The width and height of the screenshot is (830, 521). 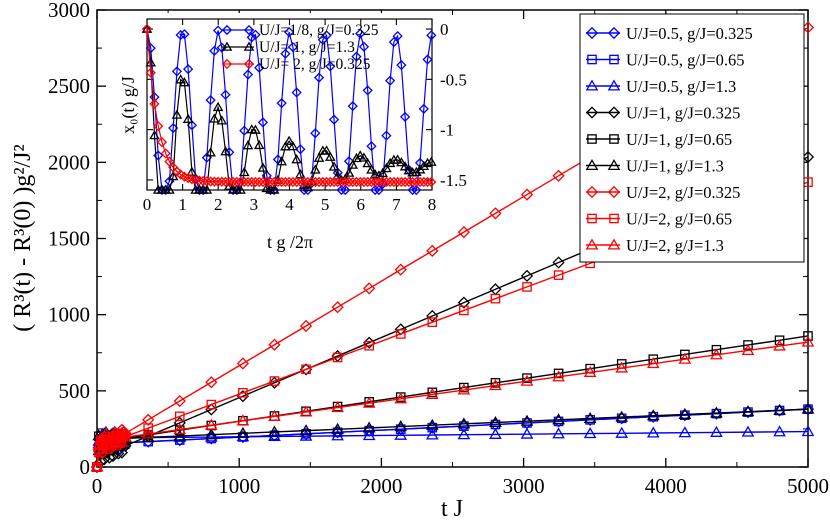 What do you see at coordinates (97, 486) in the screenshot?
I see `x-tick-label: 0` at bounding box center [97, 486].